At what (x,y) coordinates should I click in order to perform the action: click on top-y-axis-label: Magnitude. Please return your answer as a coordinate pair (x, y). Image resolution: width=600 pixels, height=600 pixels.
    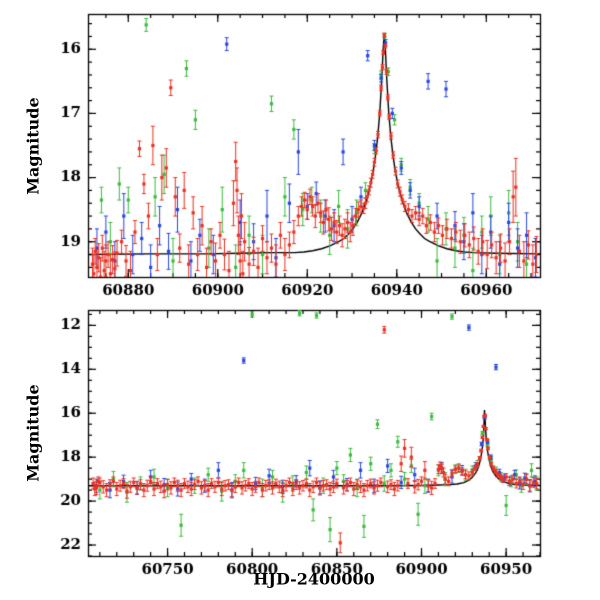
    Looking at the image, I should click on (33, 146).